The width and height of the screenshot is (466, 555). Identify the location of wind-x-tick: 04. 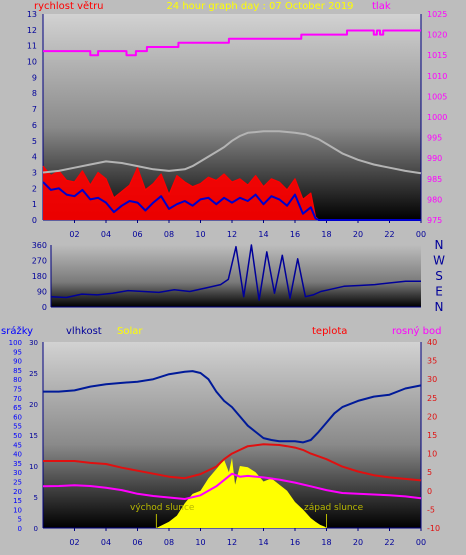
(106, 234).